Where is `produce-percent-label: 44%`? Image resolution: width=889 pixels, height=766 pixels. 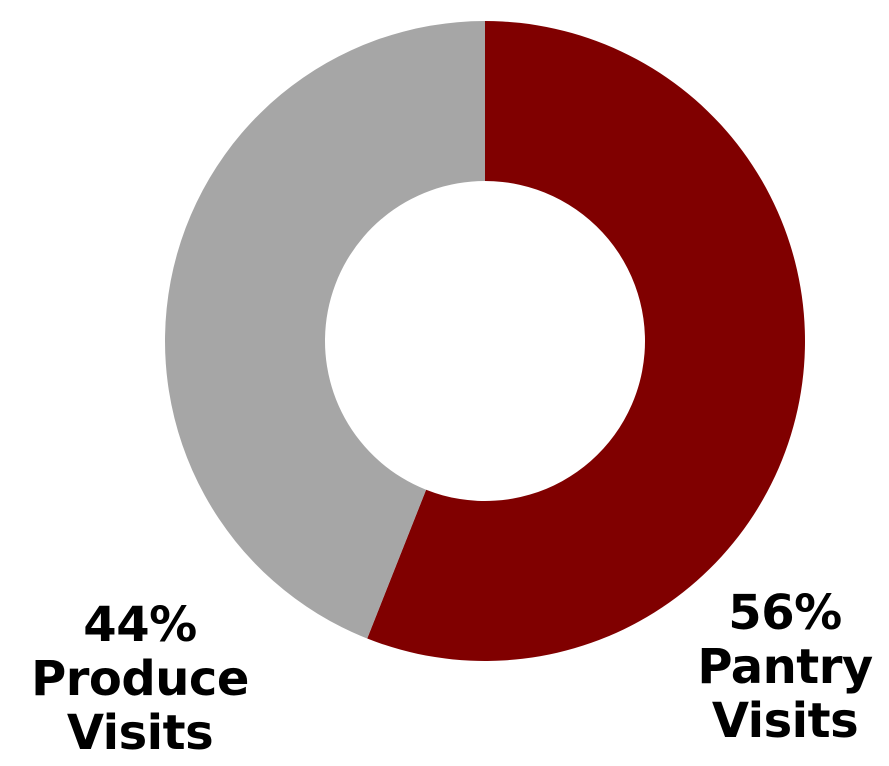 produce-percent-label: 44% is located at coordinates (140, 625).